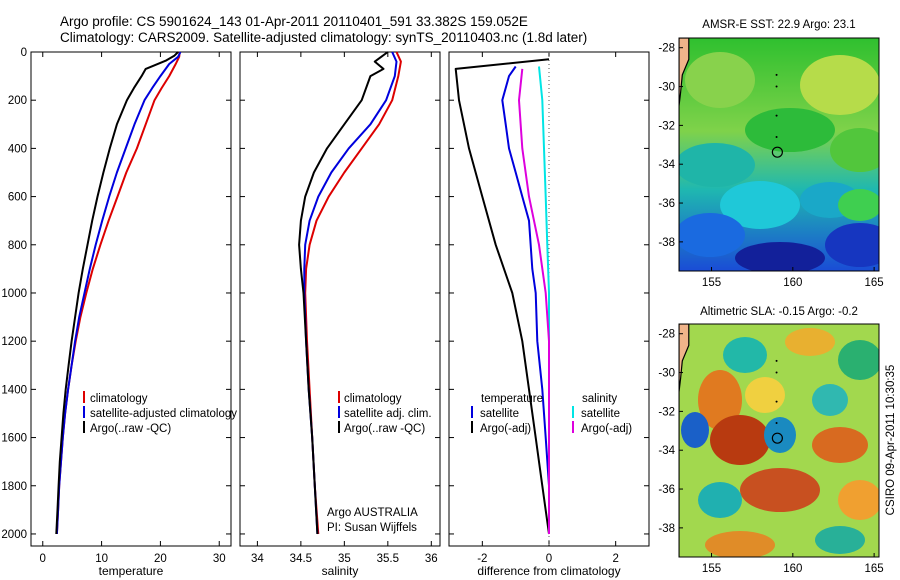 The height and width of the screenshot is (580, 900). I want to click on credit-line1: Argo AUSTRALIA, so click(372, 513).